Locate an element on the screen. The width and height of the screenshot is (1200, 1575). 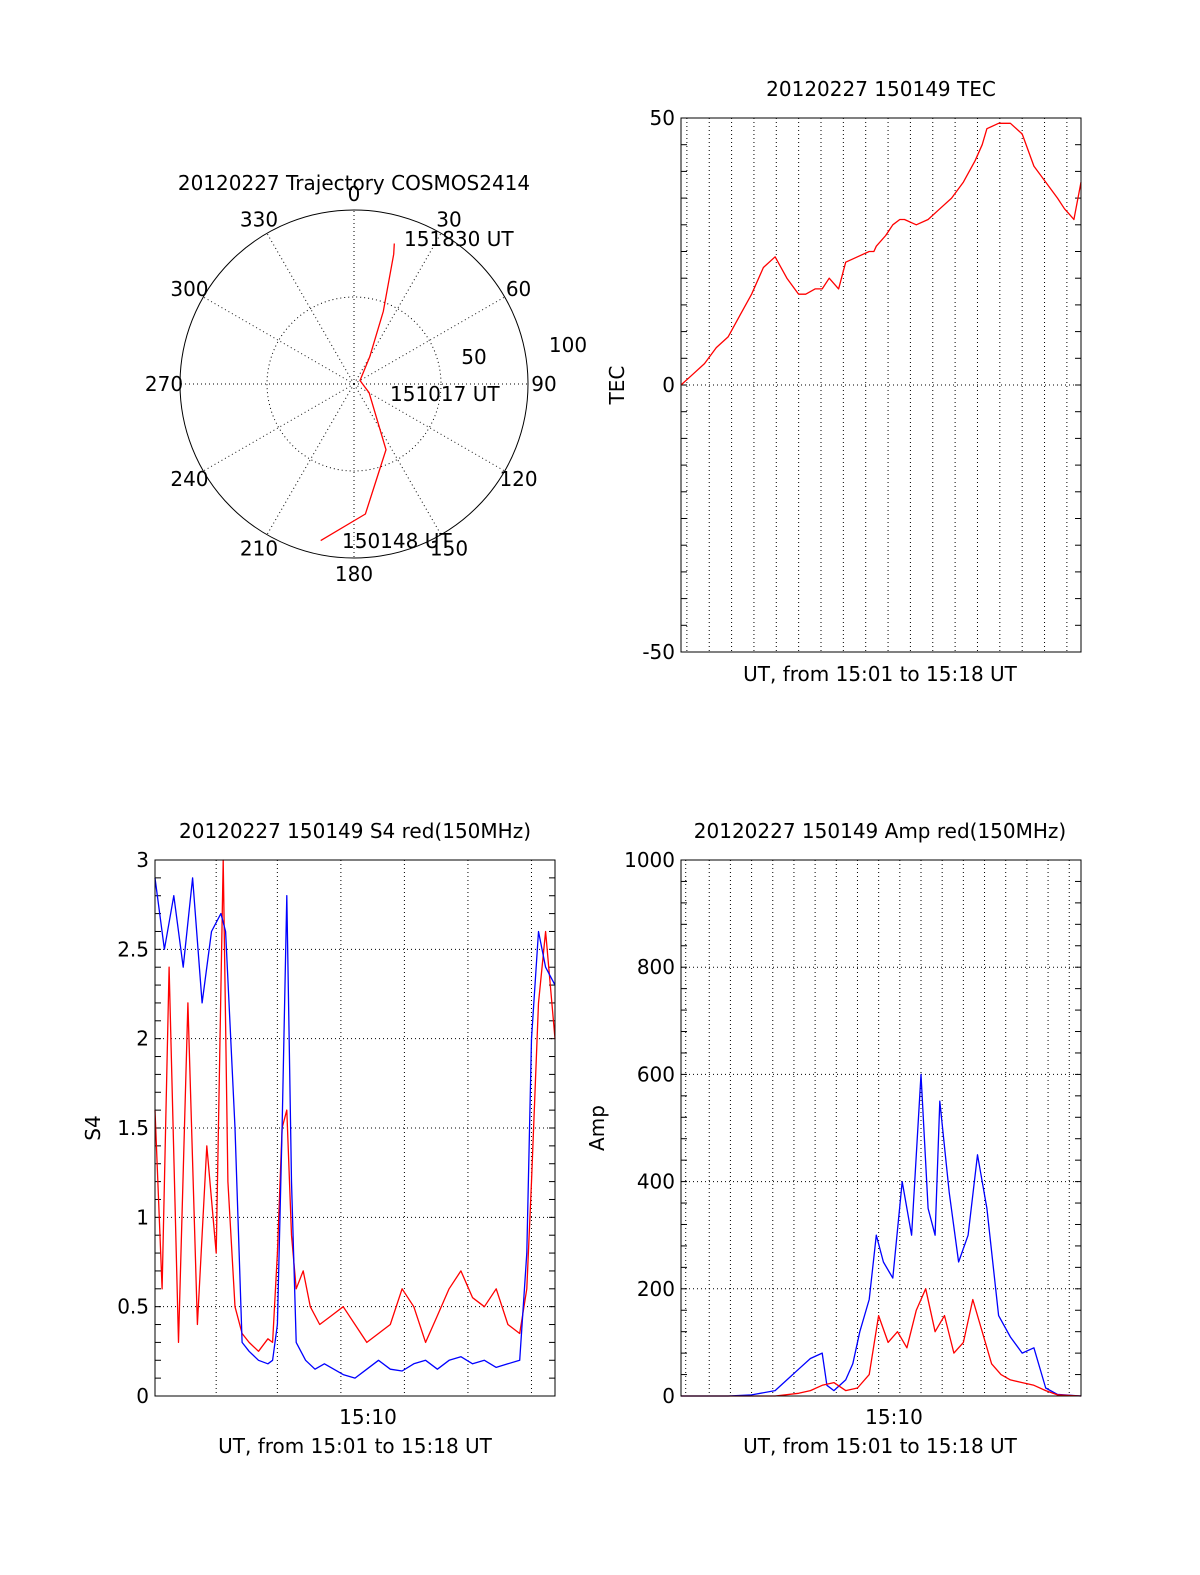
s4-y-tick-label: 2 is located at coordinates (142, 1039).